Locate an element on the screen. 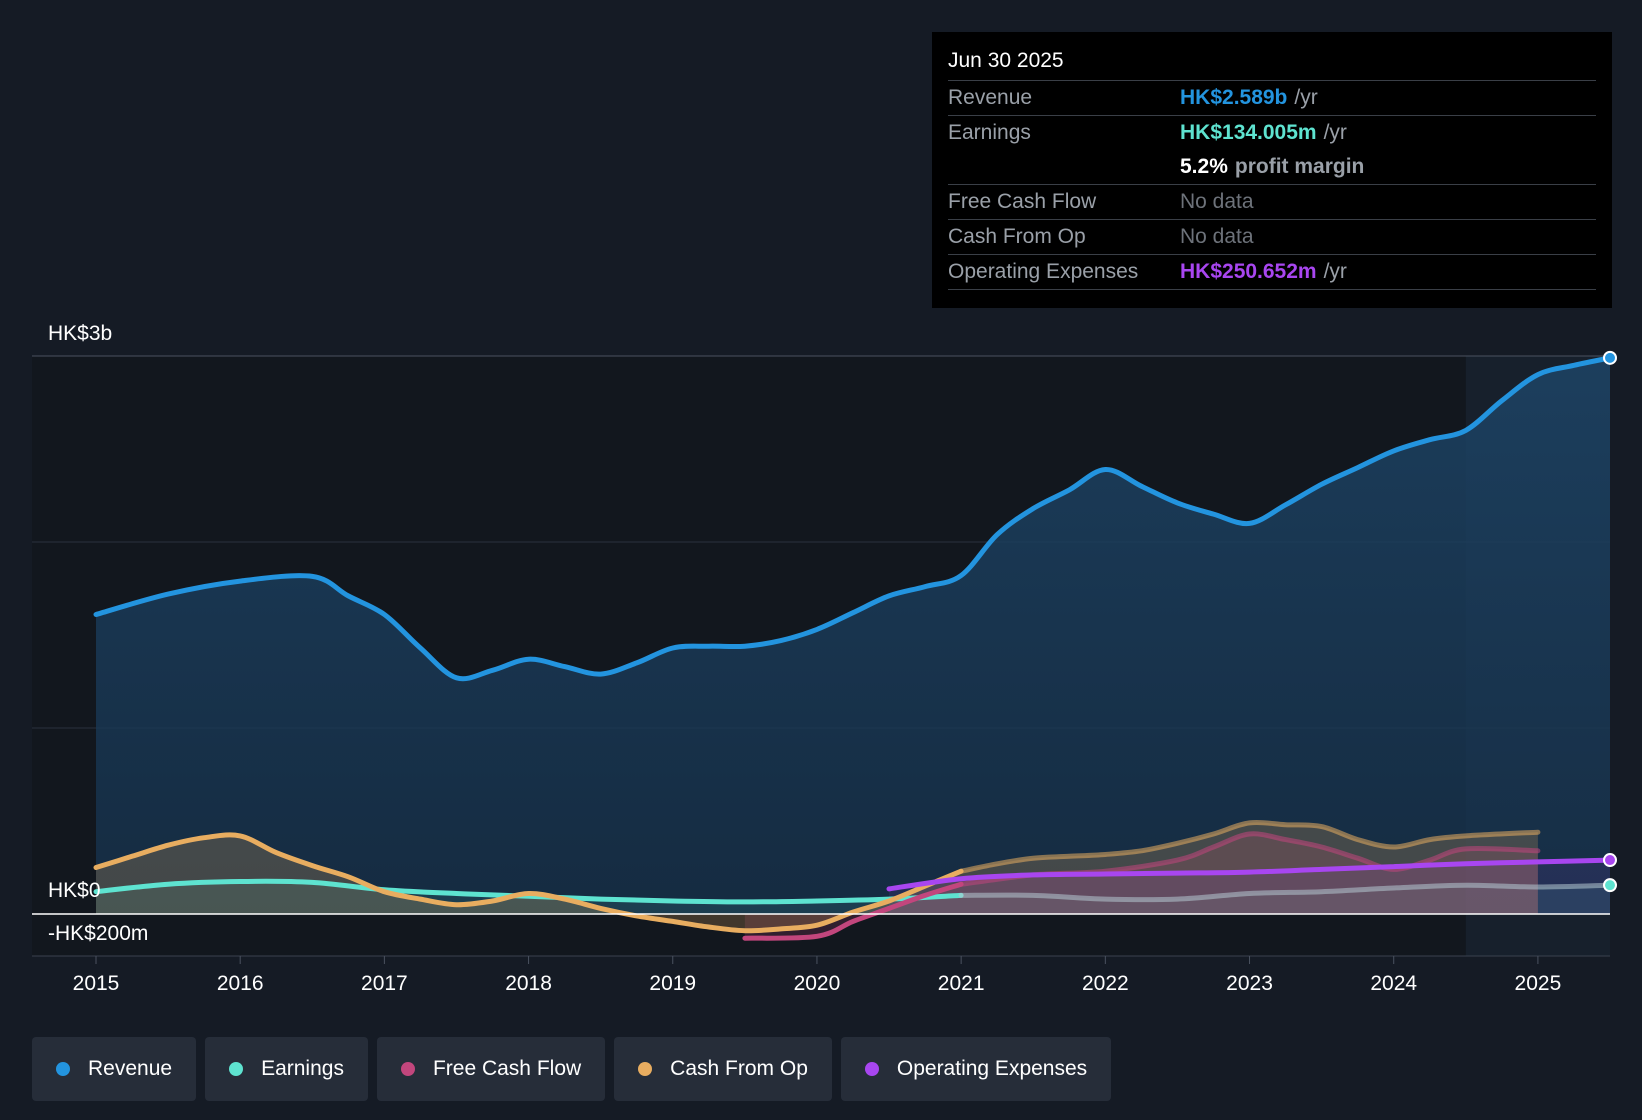 The image size is (1642, 1120). revenue-end-marker is located at coordinates (1610, 357).